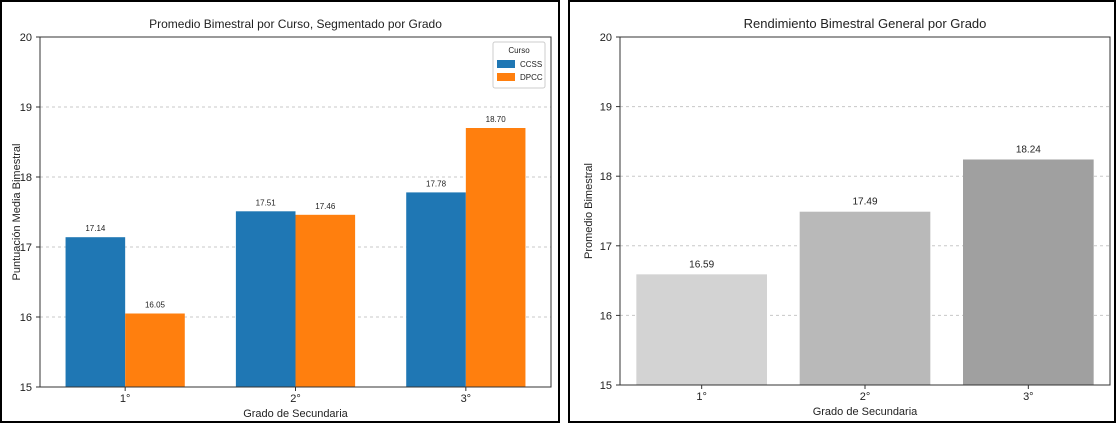 Image resolution: width=1116 pixels, height=423 pixels. Describe the element at coordinates (155, 305) in the screenshot. I see `data-label: 16.05` at that location.